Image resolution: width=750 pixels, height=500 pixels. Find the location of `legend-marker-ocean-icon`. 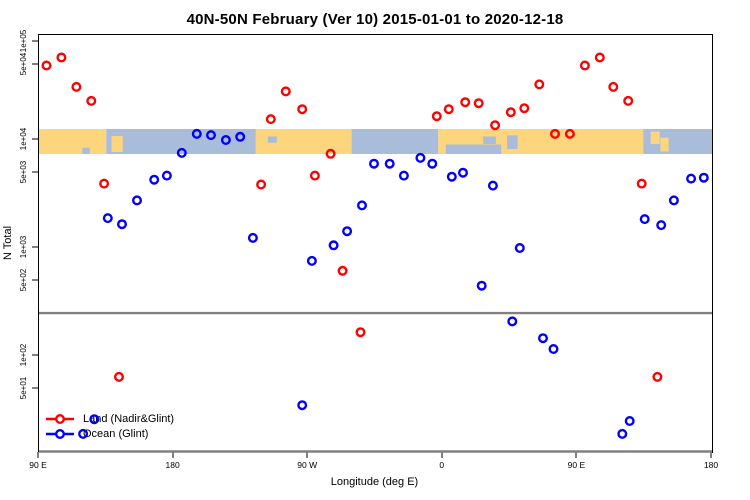

legend-marker-ocean-icon is located at coordinates (60, 433).